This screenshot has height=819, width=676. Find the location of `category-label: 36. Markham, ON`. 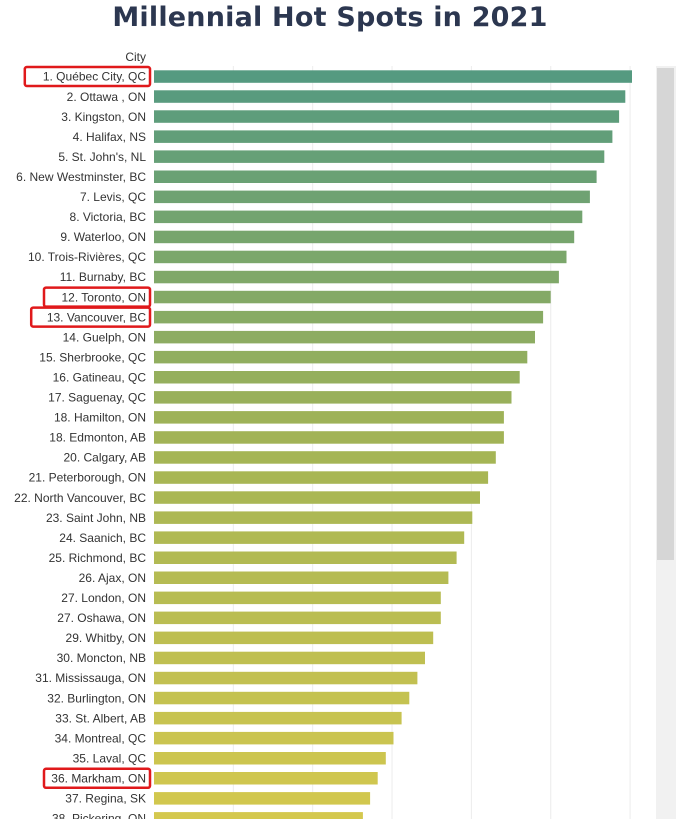

category-label: 36. Markham, ON is located at coordinates (98, 779).